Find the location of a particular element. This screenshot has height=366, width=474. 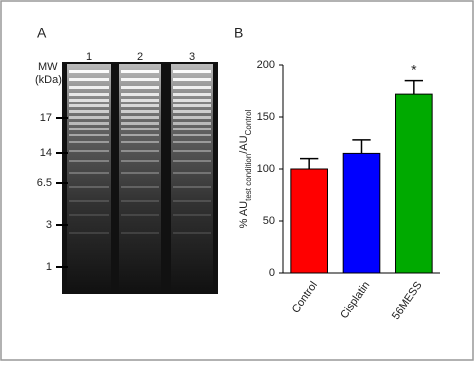

mw-marker: 1 is located at coordinates (49, 267).